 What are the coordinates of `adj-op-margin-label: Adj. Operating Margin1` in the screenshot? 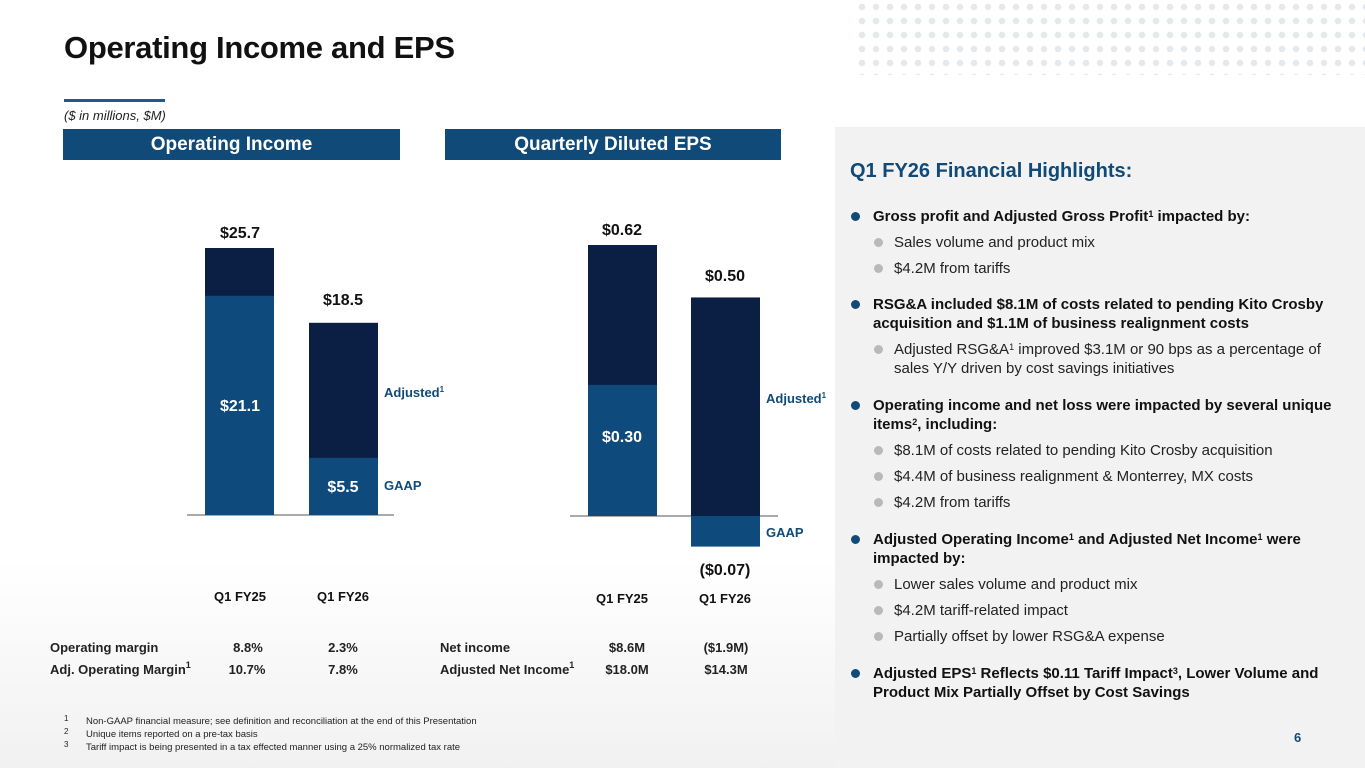 It's located at (120, 668).